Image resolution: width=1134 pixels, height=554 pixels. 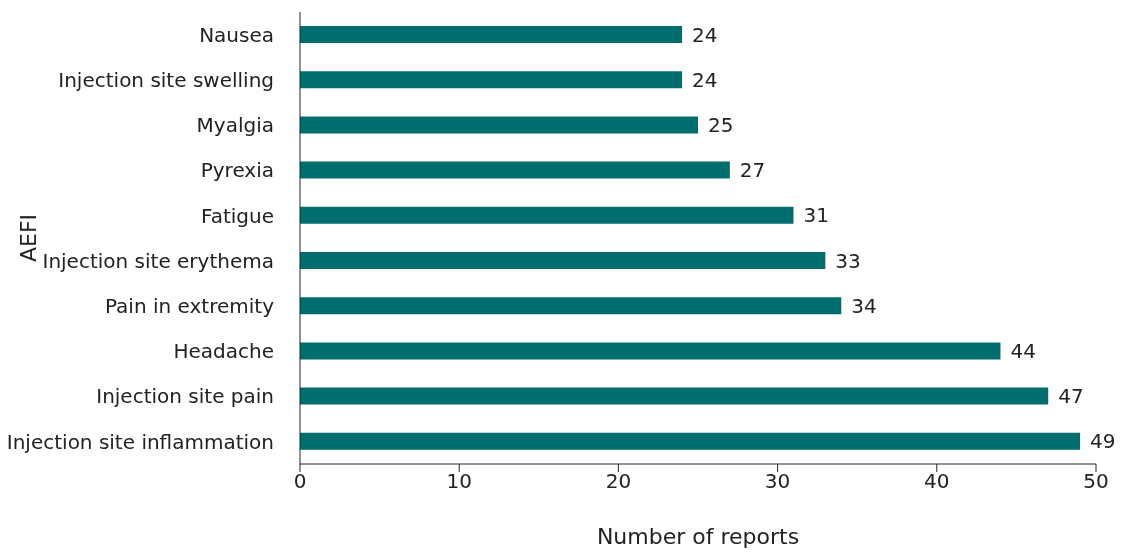 I want to click on y-tick-label: Injection site erythema, so click(x=158, y=260).